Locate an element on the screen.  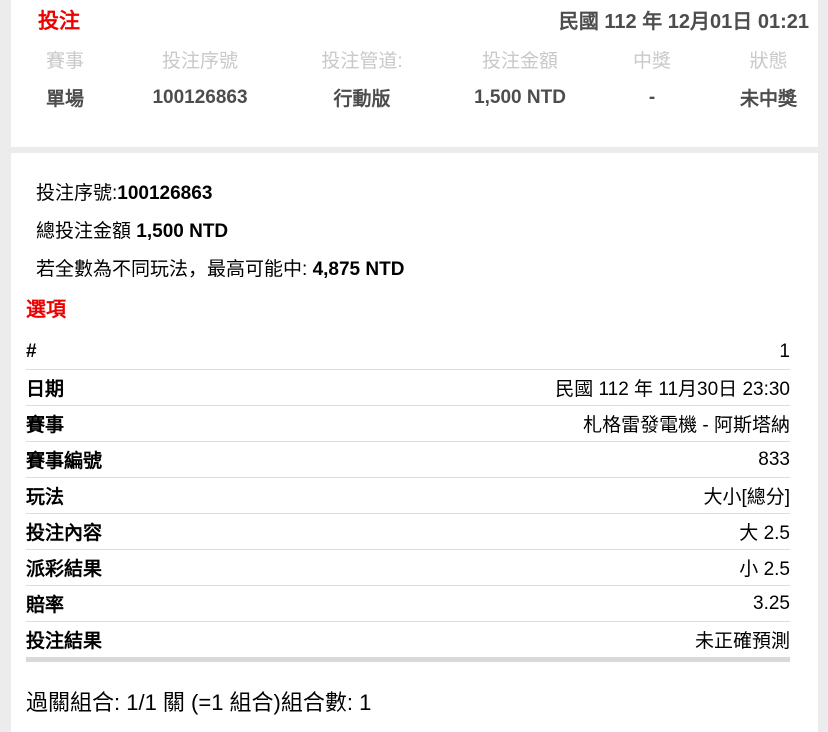
row-event: 賽事 札格雷發電機 - 阿斯塔納 is located at coordinates (408, 424).